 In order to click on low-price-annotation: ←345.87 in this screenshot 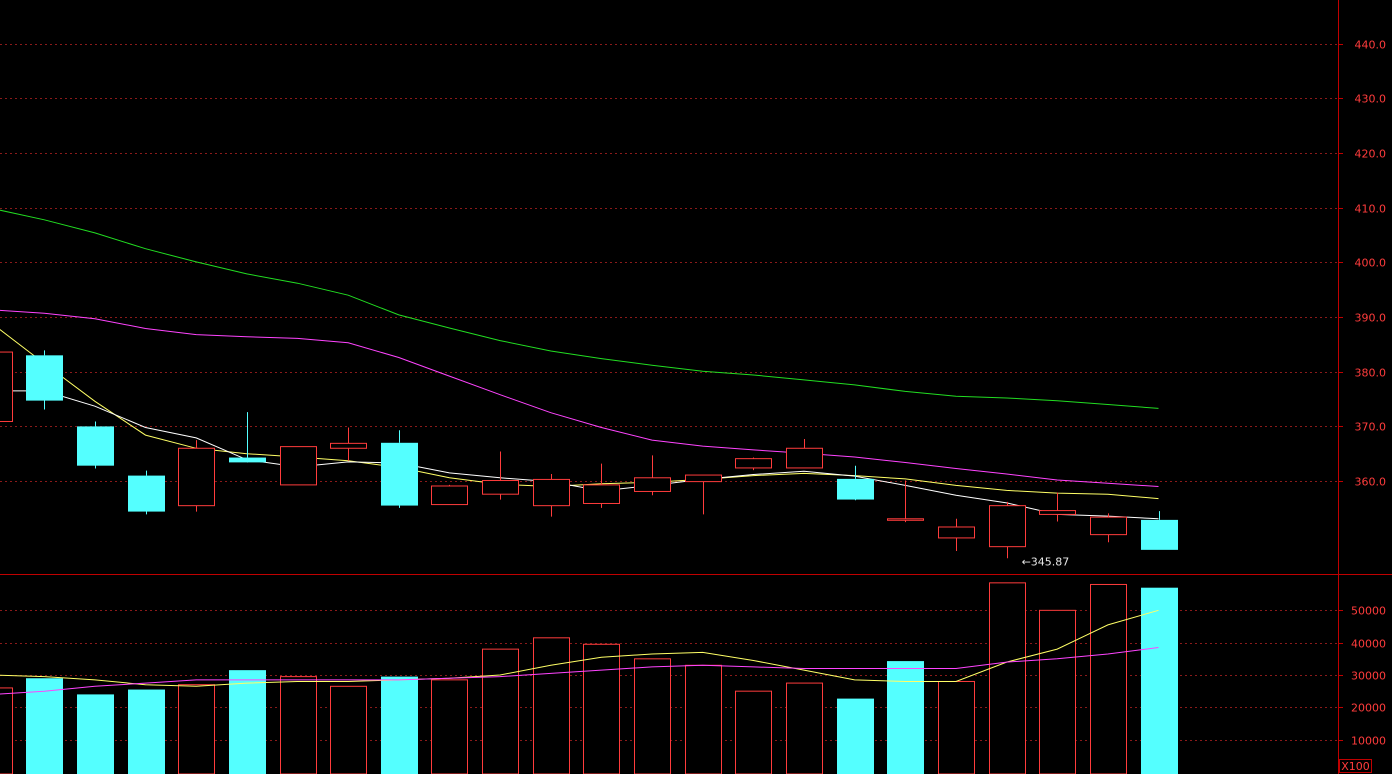, I will do `click(1046, 561)`.